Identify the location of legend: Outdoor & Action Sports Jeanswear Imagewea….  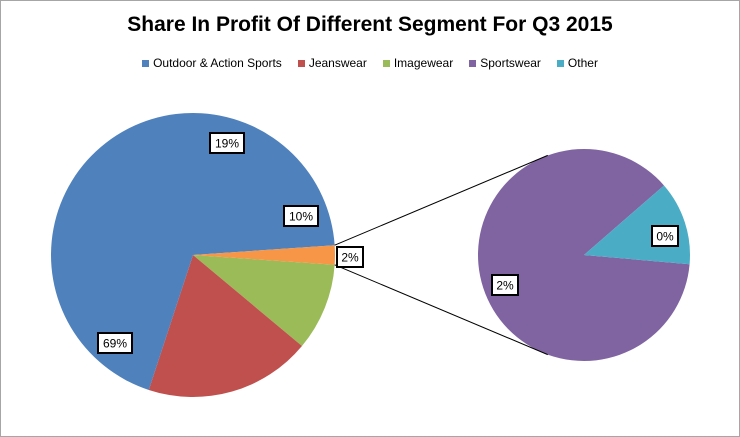
(370, 63).